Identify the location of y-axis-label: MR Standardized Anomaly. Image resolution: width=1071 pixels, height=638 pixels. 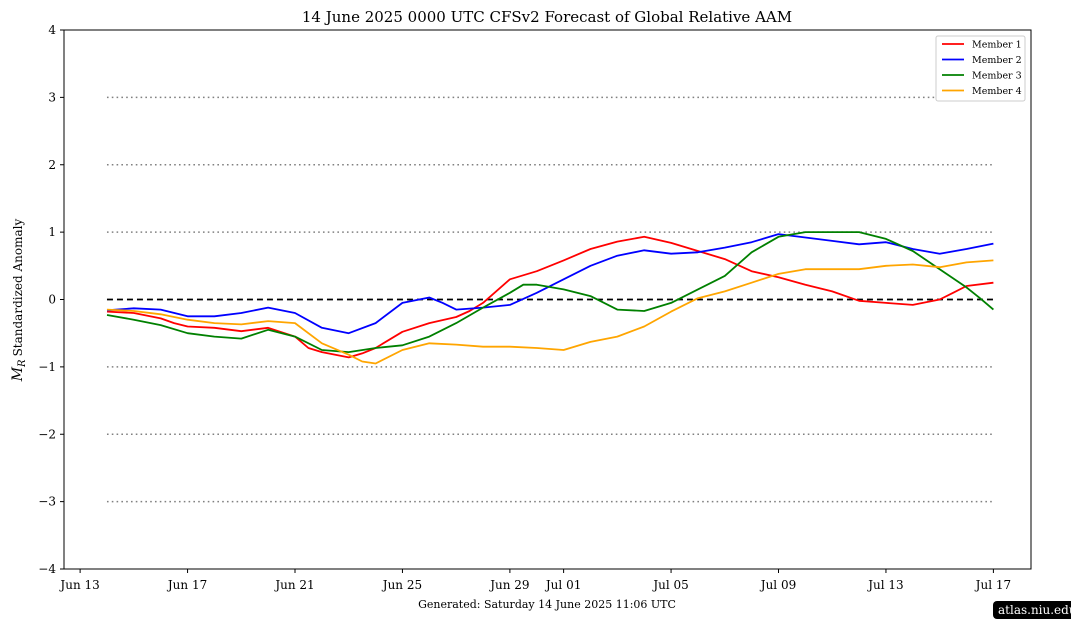
(19, 300).